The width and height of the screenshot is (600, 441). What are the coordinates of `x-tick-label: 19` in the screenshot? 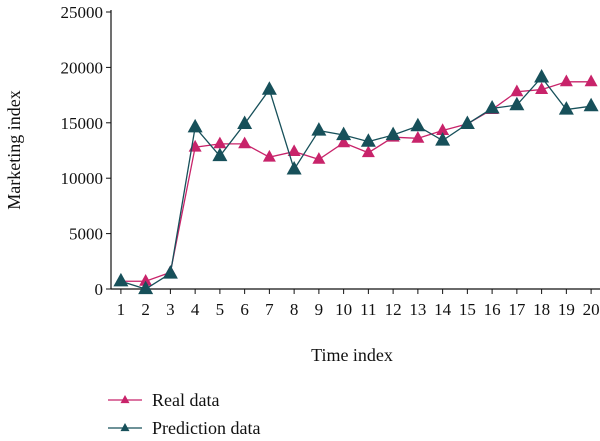 It's located at (566, 309).